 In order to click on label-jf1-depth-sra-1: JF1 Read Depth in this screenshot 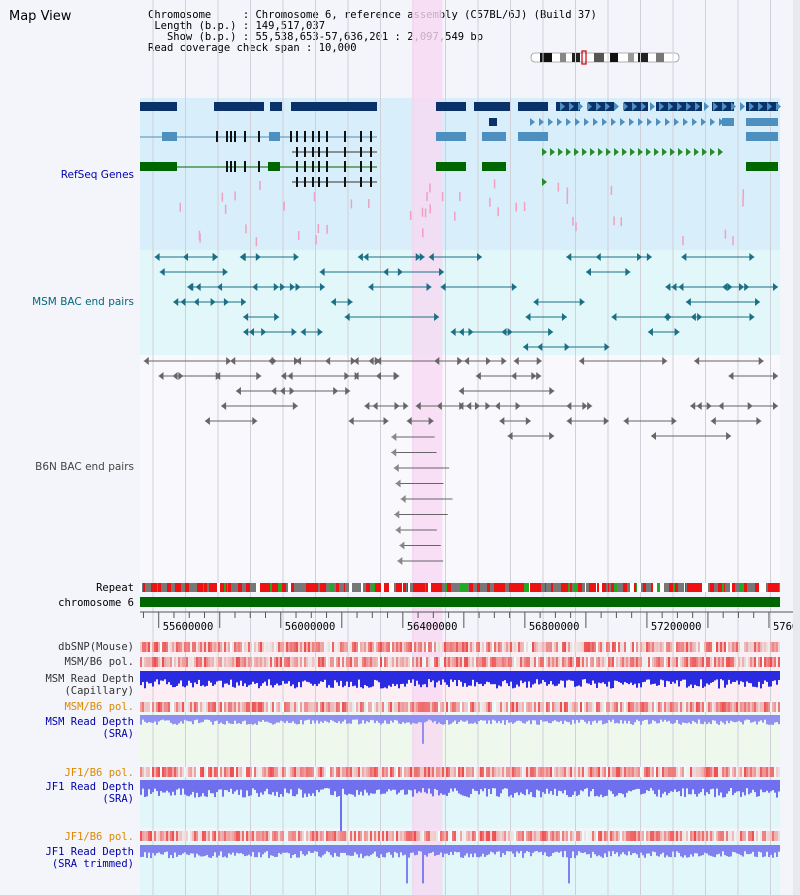, I will do `click(89, 787)`.